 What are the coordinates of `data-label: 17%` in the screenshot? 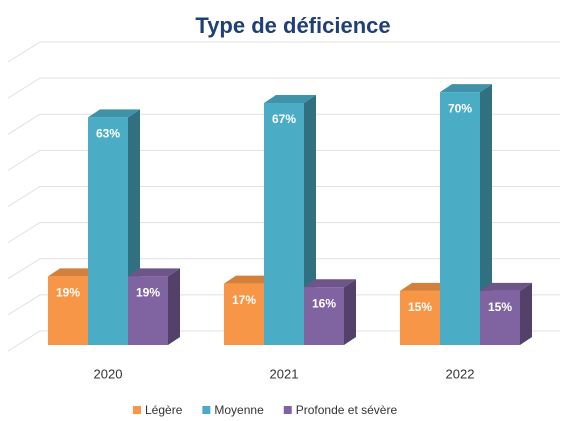 It's located at (244, 300).